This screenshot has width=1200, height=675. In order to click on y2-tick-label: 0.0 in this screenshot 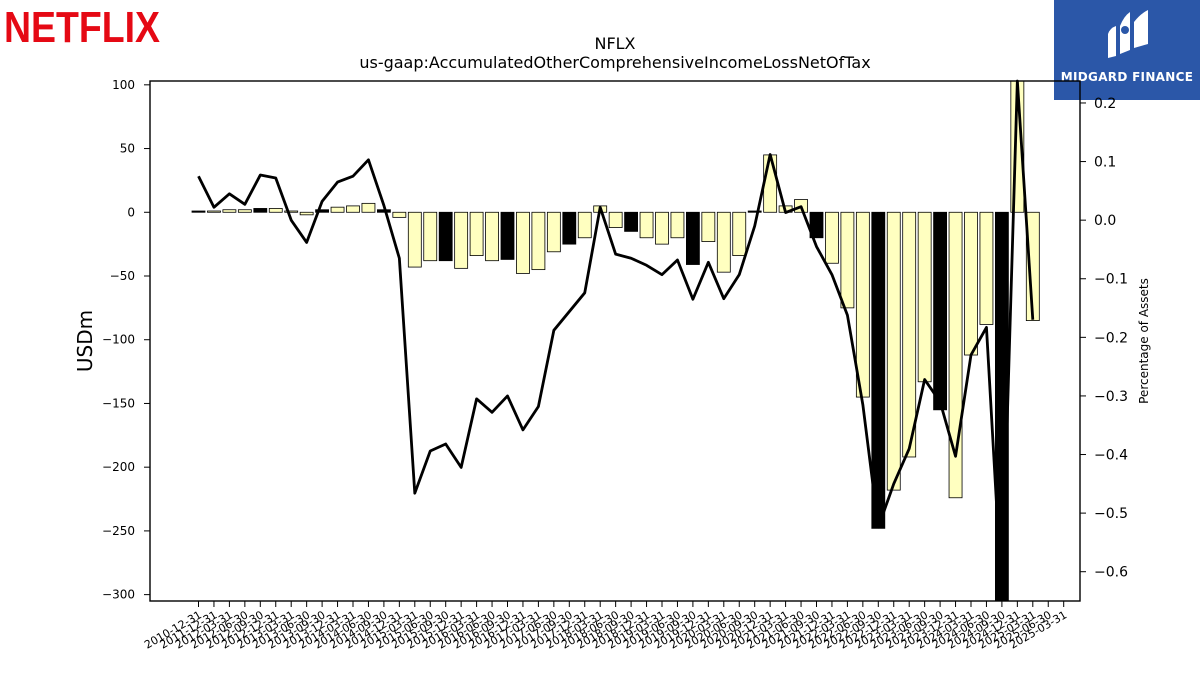, I will do `click(1105, 221)`.